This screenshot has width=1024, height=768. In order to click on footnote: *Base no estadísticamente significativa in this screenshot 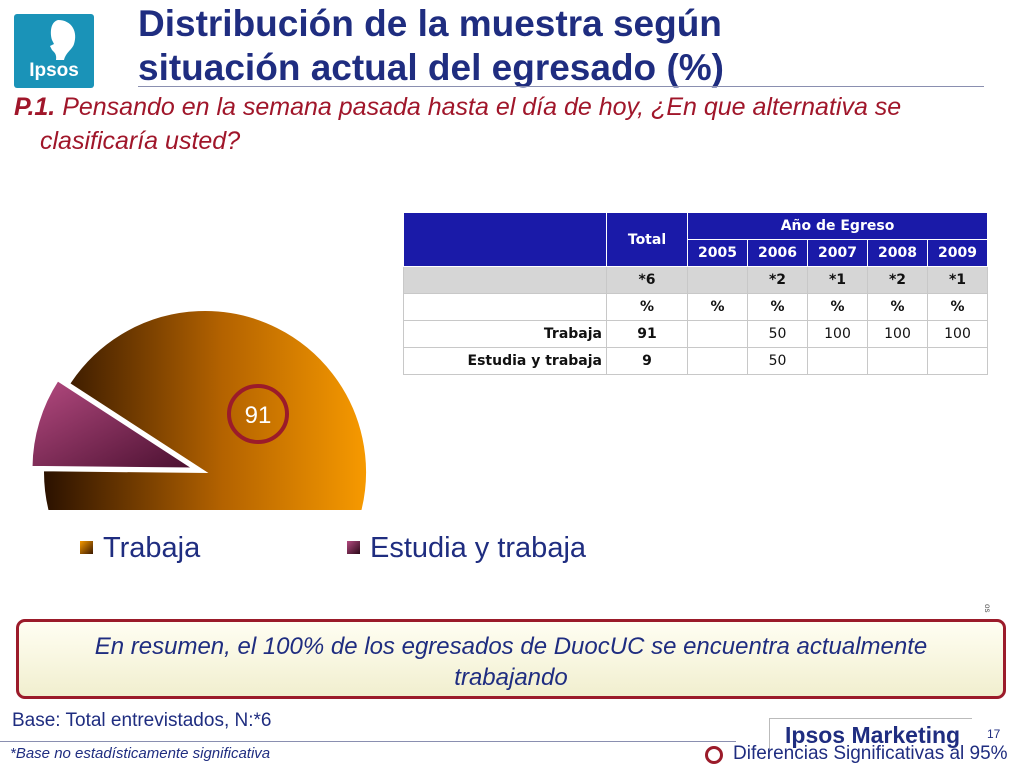, I will do `click(140, 753)`.